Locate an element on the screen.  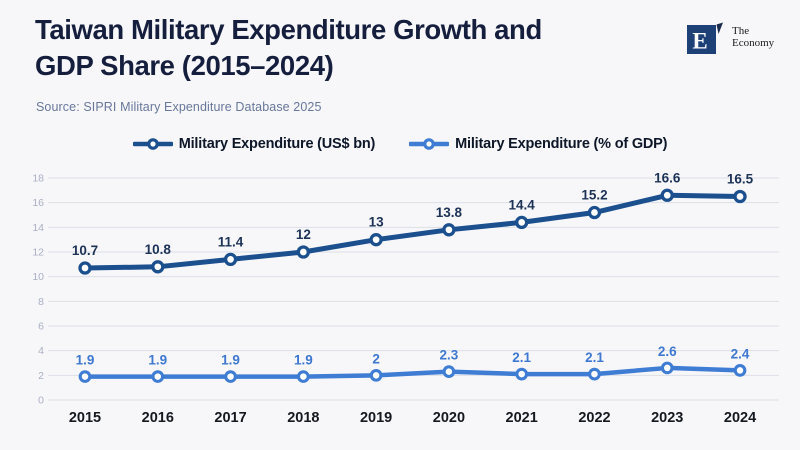
data-point-label: 13.8 is located at coordinates (449, 212).